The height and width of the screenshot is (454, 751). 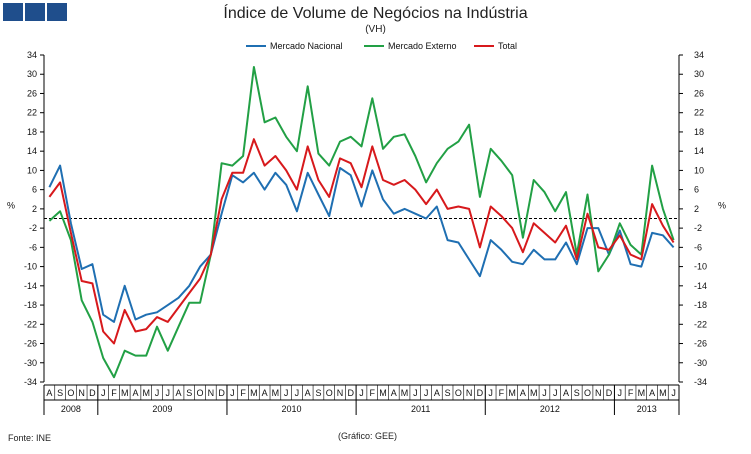 What do you see at coordinates (375, 29) in the screenshot?
I see `chart-subtitle: (VH)` at bounding box center [375, 29].